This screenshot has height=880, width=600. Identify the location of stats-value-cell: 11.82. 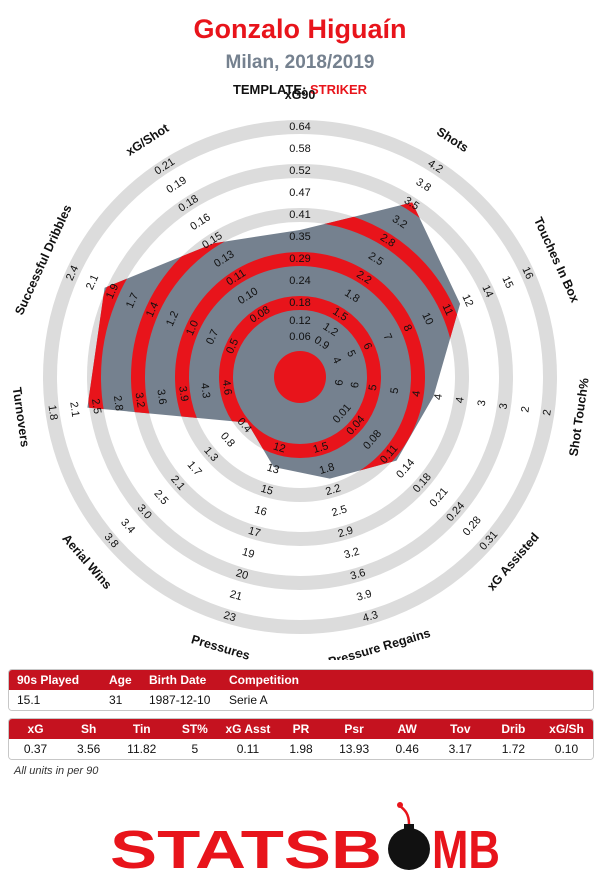
(142, 749).